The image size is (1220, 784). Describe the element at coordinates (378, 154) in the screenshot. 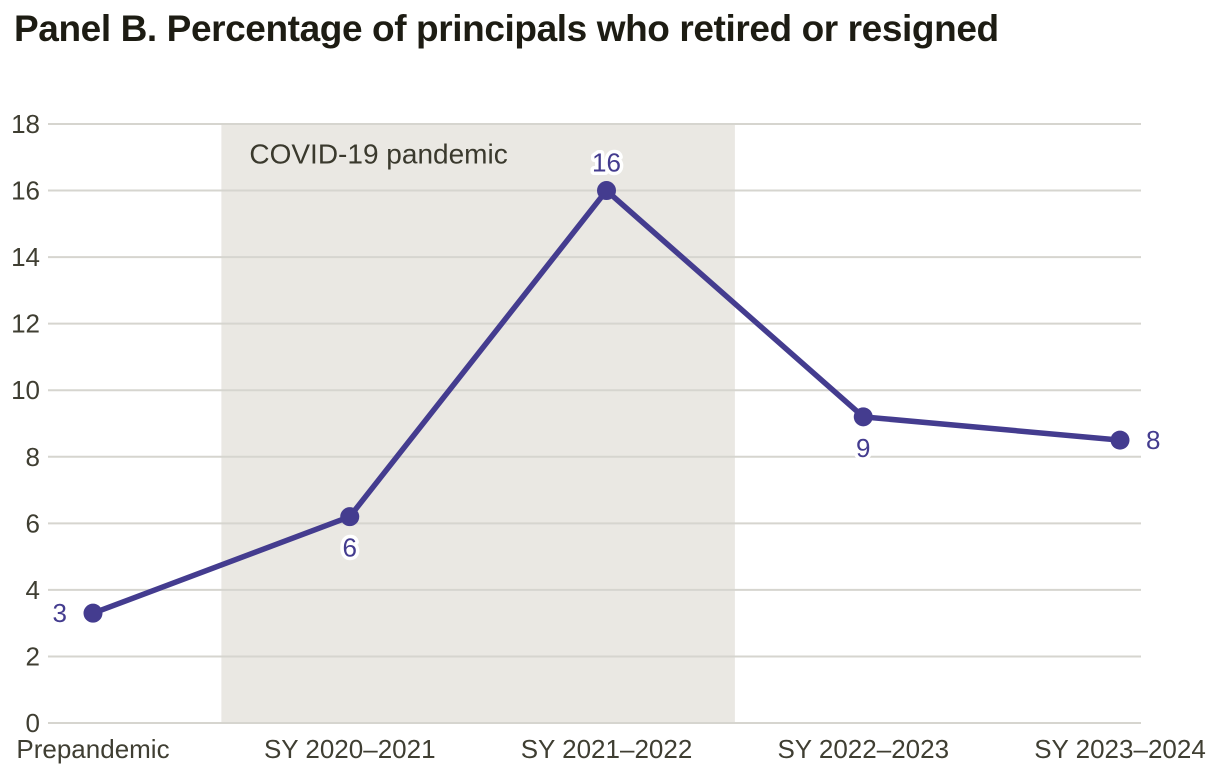

I see `pandemic-band-label: COVID-19 pandemic` at that location.